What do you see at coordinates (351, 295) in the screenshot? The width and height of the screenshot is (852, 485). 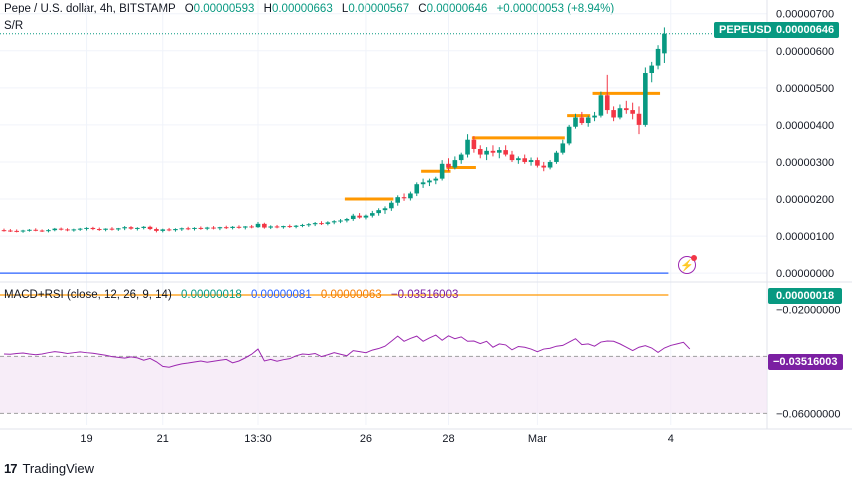 I see `indicator-value-3: 0.00000063` at bounding box center [351, 295].